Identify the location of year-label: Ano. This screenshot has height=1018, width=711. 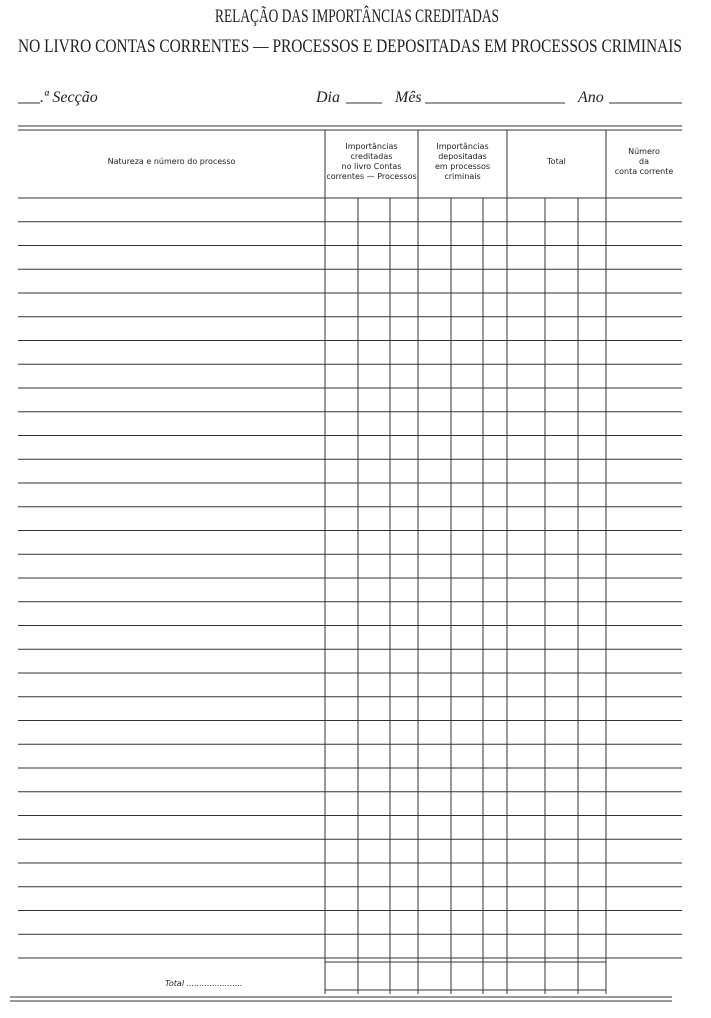
(590, 97).